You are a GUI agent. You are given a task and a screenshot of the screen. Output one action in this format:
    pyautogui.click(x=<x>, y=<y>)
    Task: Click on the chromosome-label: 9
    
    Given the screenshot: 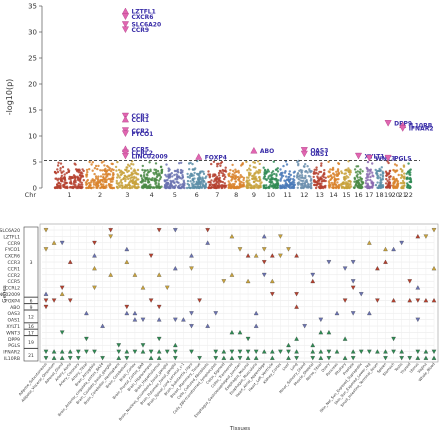 What is the action you would take?
    pyautogui.click(x=254, y=195)
    